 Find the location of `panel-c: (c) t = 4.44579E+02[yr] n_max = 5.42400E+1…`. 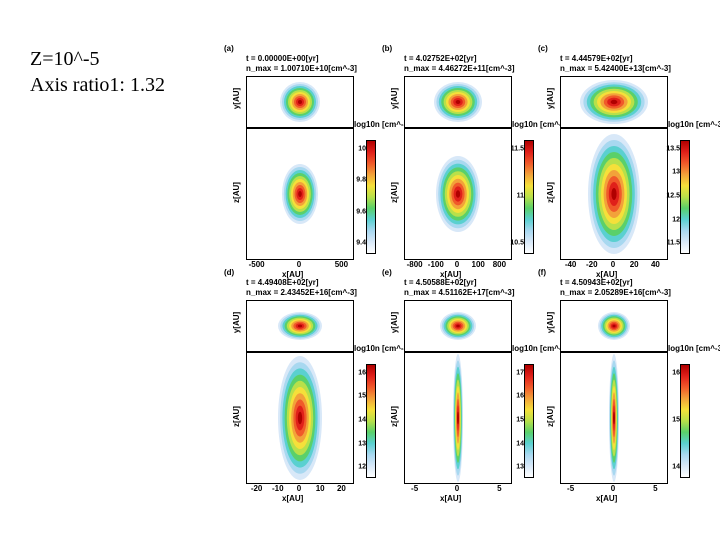

panel-c: (c) t = 4.44579E+02[yr] n_max = 5.42400E+1… is located at coordinates (628, 163).